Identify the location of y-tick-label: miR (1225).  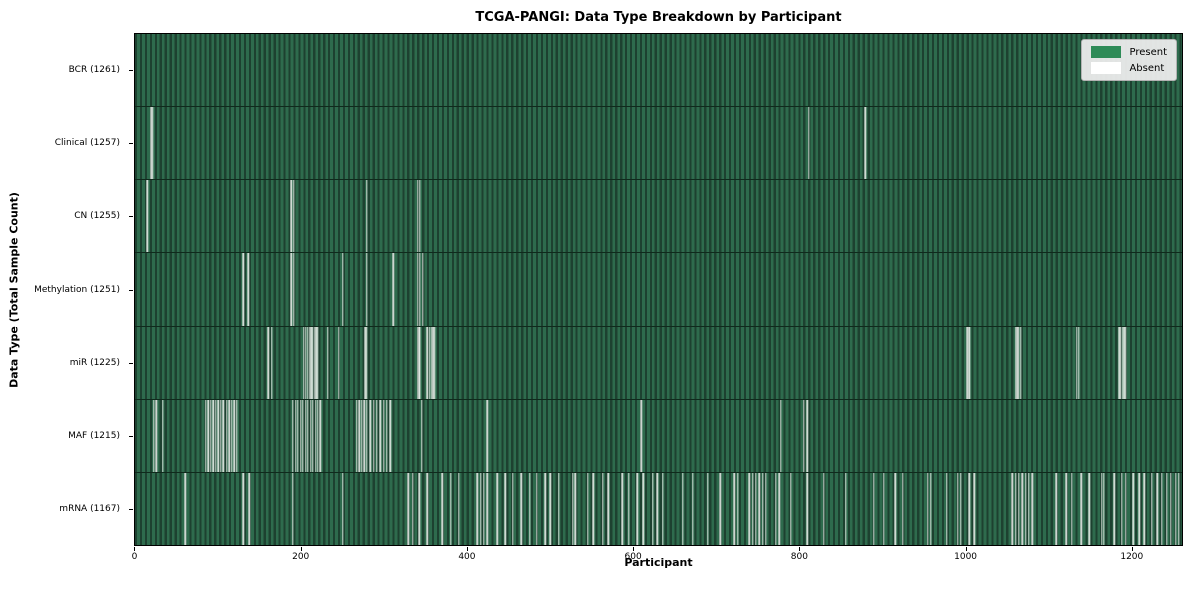
(94, 362).